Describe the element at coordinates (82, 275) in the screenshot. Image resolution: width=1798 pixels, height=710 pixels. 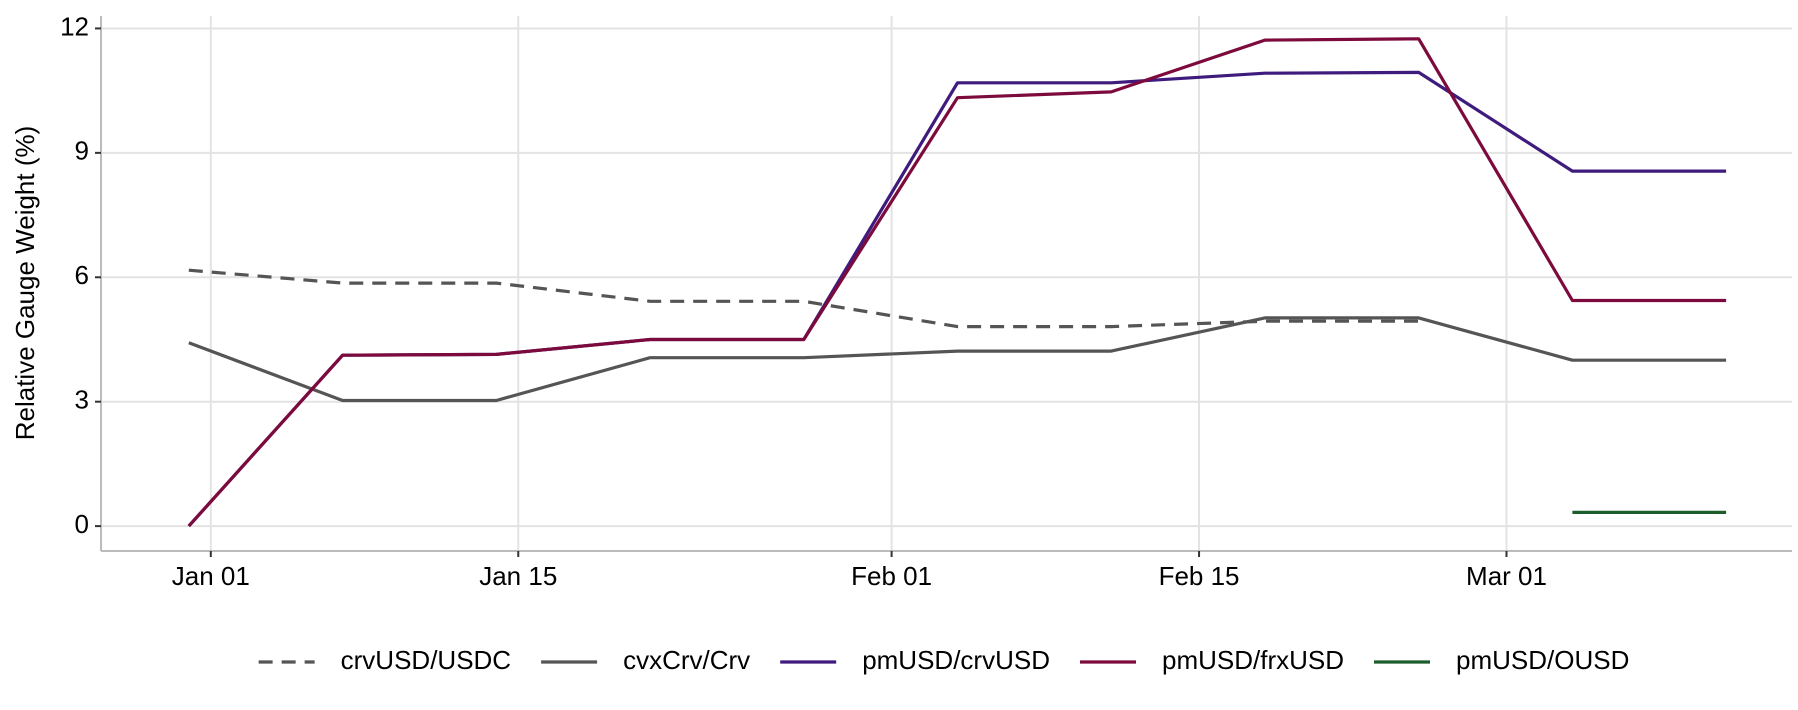
I see `y-tick-label: 6` at that location.